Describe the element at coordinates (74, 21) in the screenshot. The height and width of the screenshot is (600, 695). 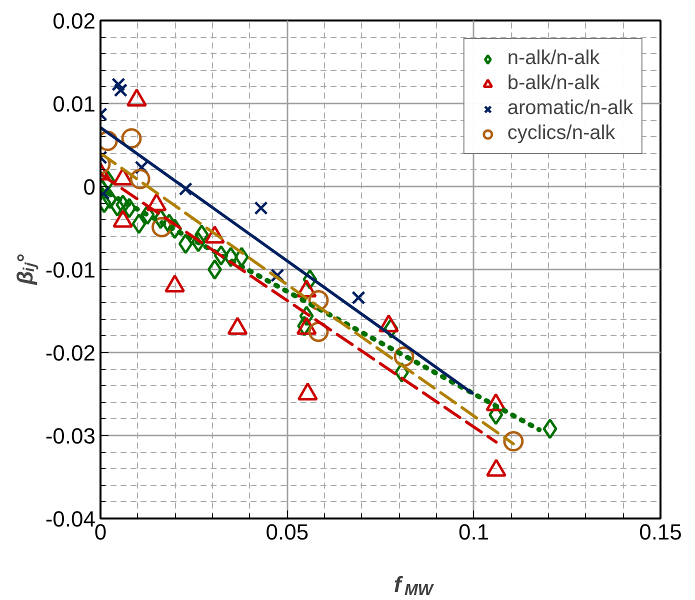
I see `y-tick-label: 0.02` at that location.